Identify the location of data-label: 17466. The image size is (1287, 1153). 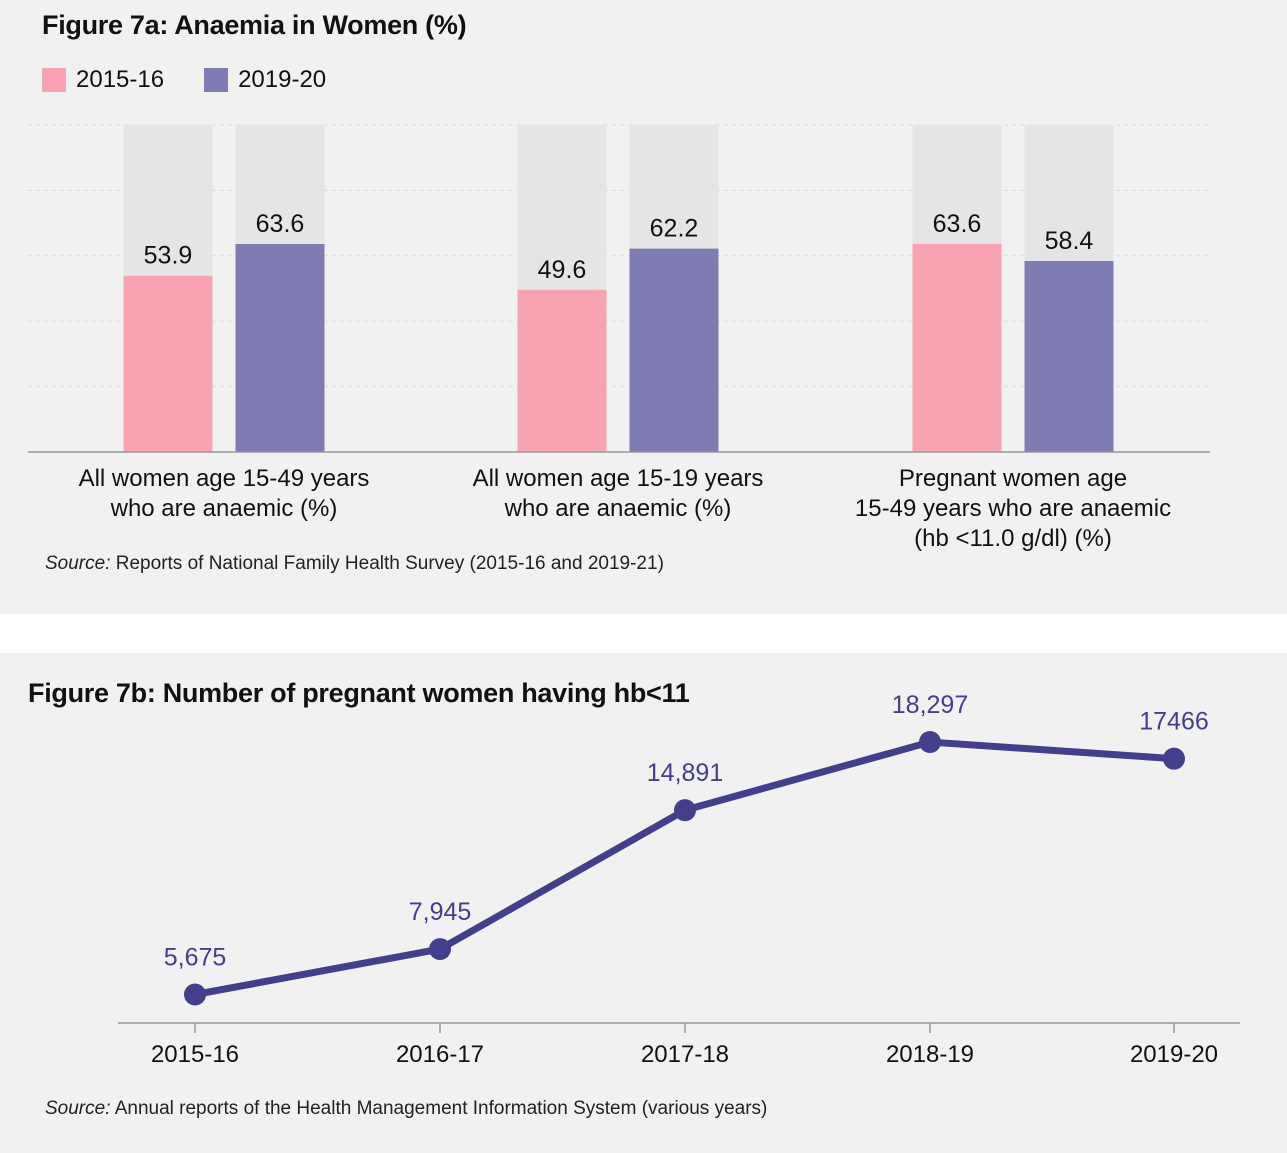
(1174, 722).